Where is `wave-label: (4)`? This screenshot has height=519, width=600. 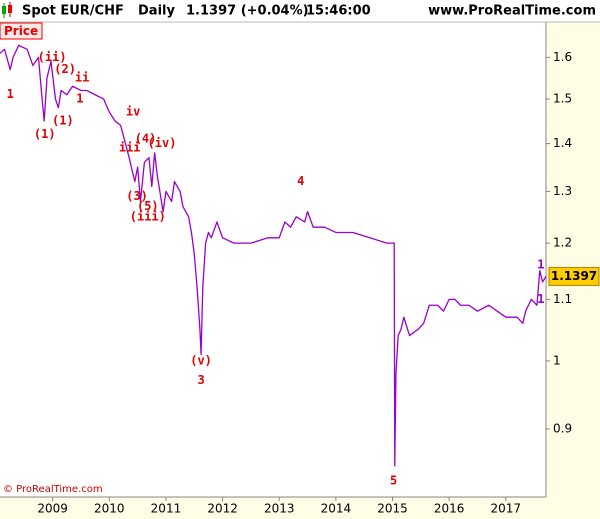 wave-label: (4) is located at coordinates (146, 138).